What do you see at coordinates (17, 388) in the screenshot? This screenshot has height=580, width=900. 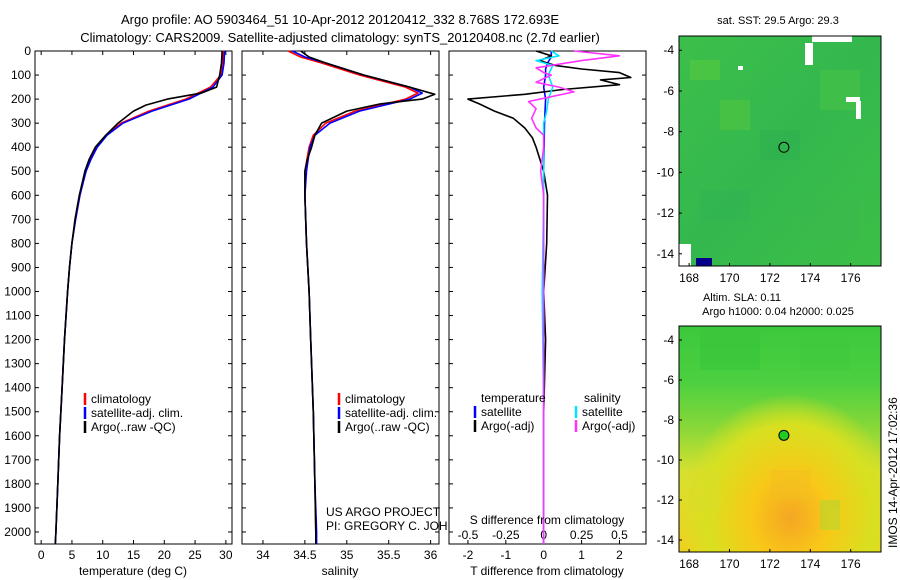 I see `depth-tick-label: 1400` at bounding box center [17, 388].